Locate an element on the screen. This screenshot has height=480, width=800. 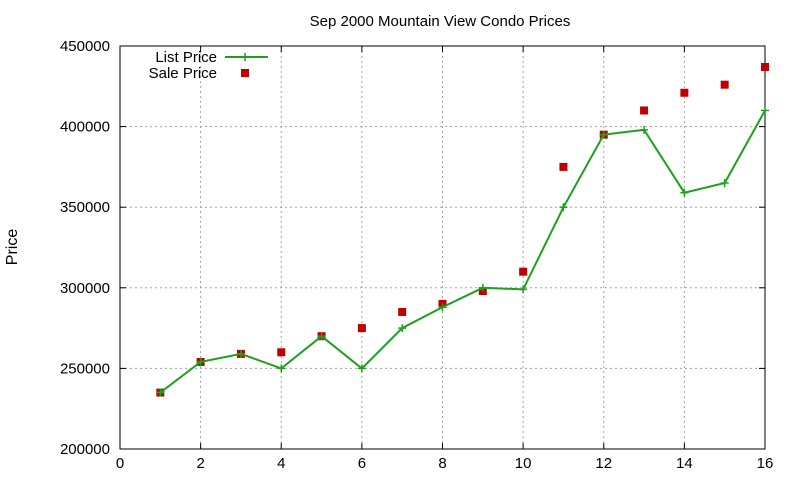
x-tick-label: 10 is located at coordinates (523, 463).